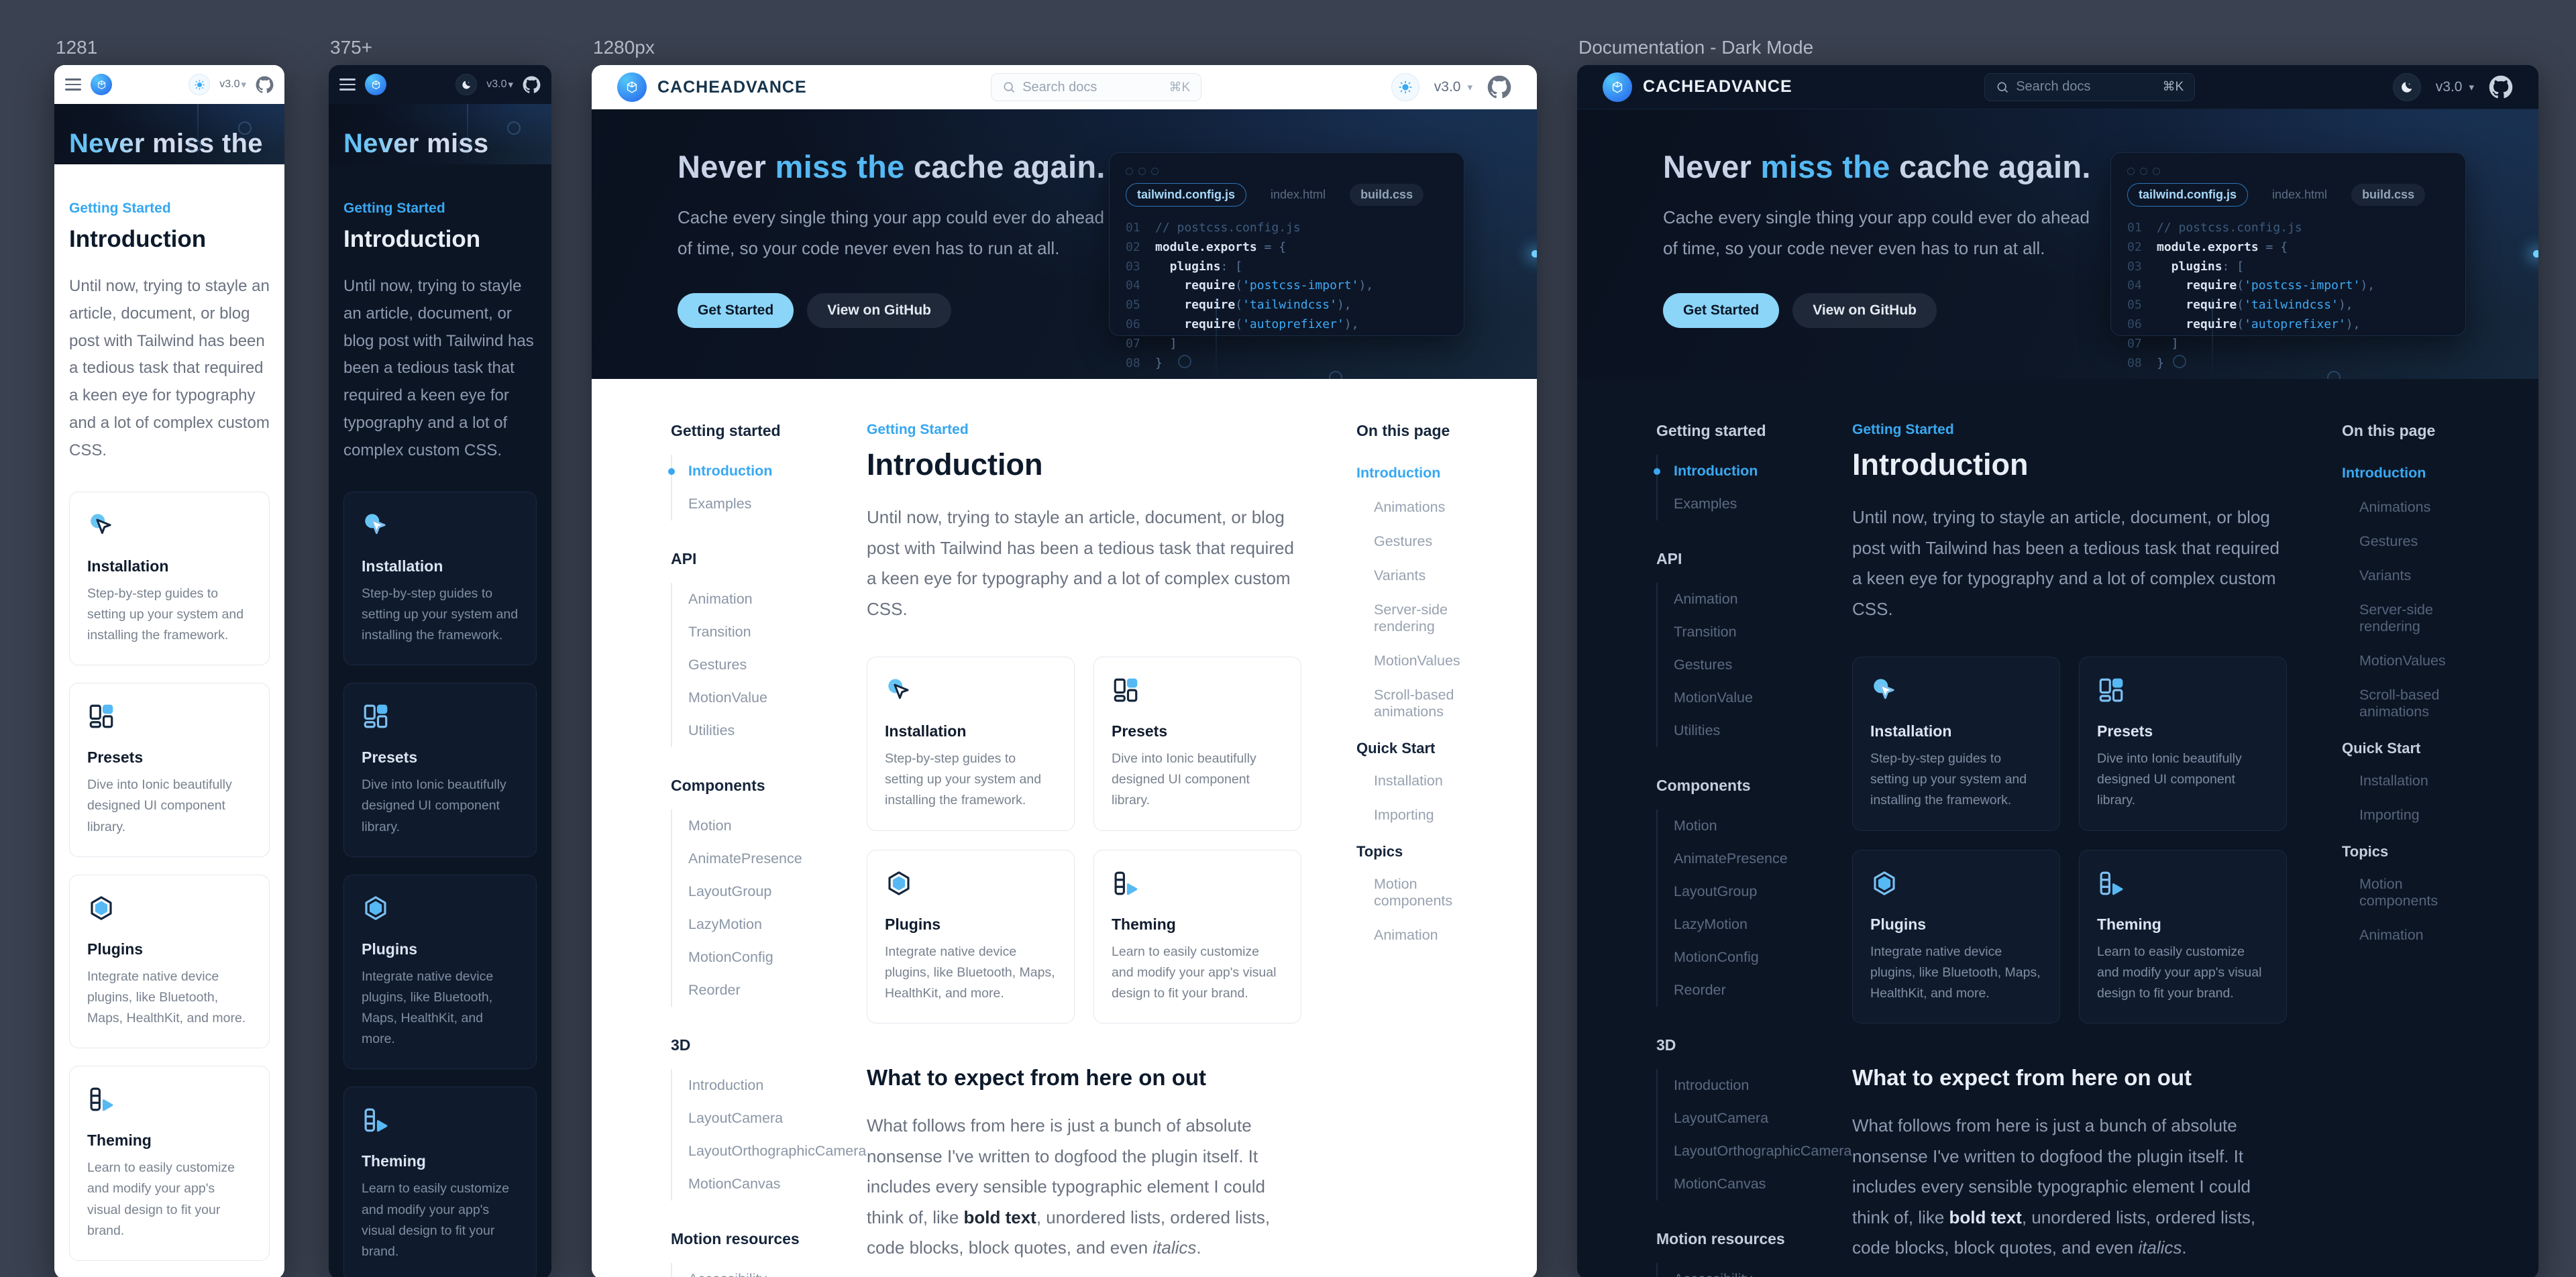  Describe the element at coordinates (1387, 195) in the screenshot. I see `code-tab-build-css: build.css` at that location.